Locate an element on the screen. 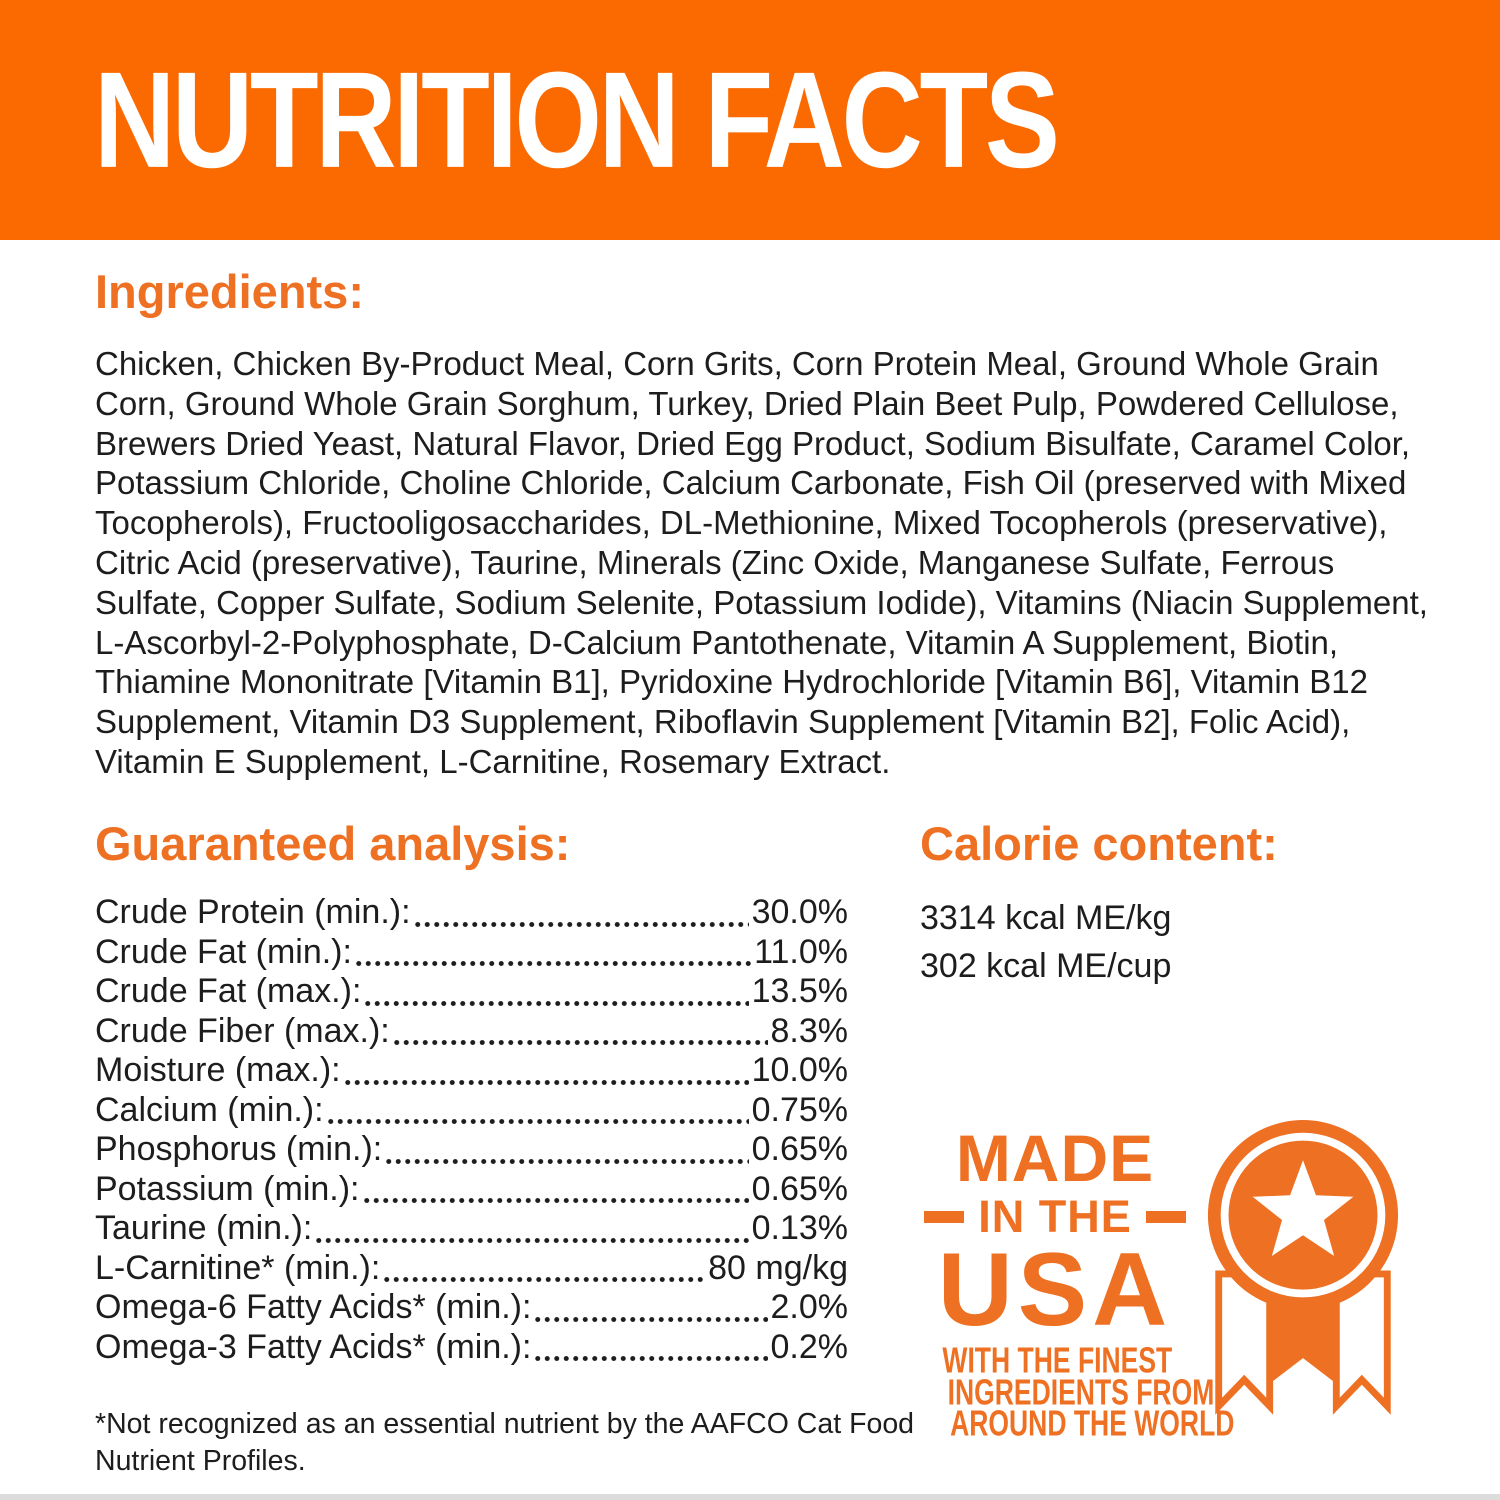  calorie-content-values: 3314 kcal ME/kg 302 kcal ME/cup is located at coordinates (1045, 942).